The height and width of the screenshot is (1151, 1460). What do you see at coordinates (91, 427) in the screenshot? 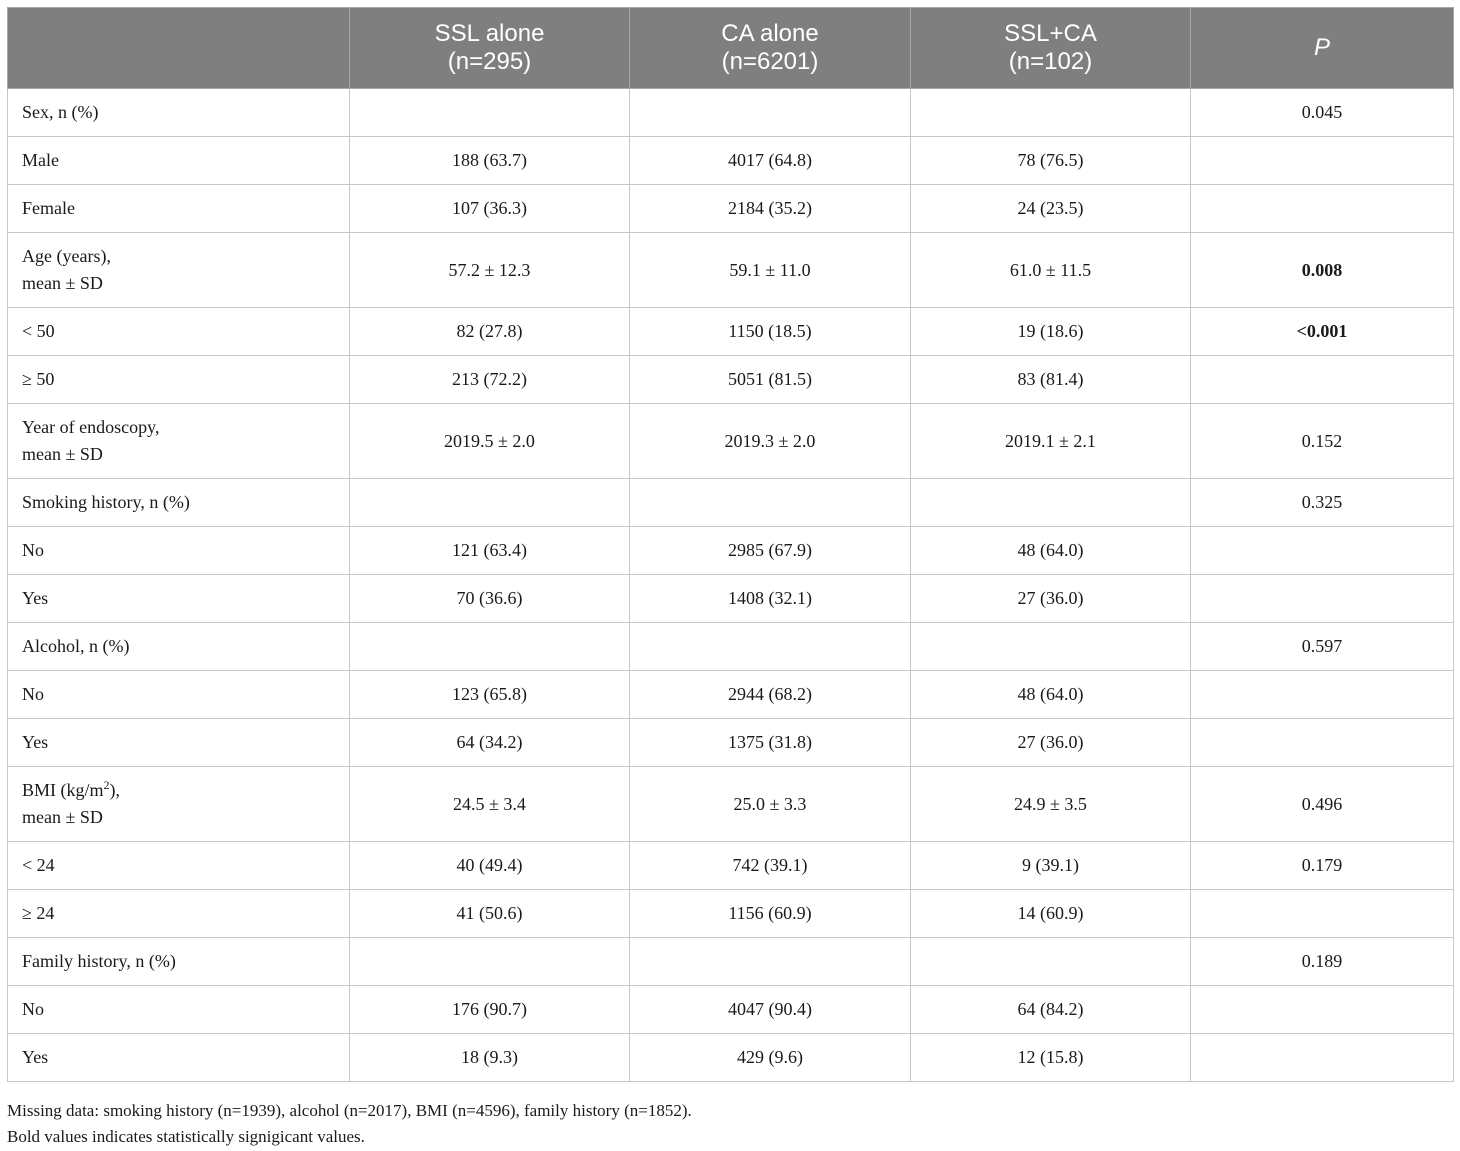
I see `row-label-line1: Year of endoscopy,` at bounding box center [91, 427].